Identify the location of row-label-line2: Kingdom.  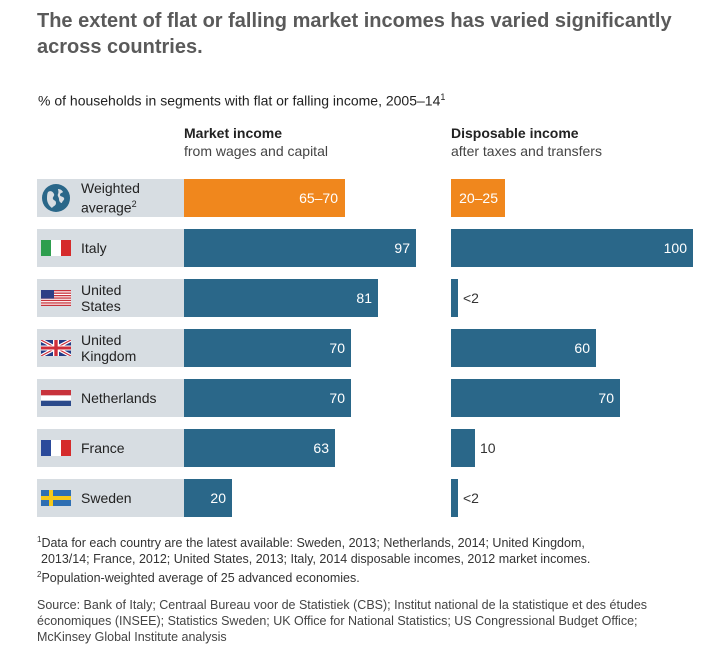
(108, 356).